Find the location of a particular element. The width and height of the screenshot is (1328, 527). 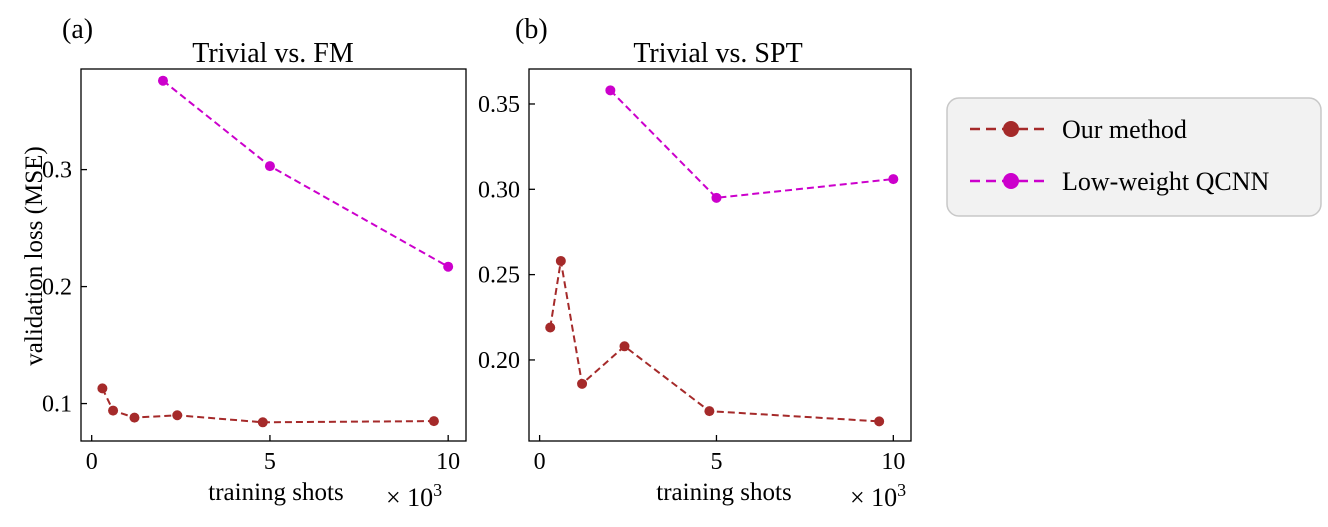

panel-a-ytick-label: 0.2 is located at coordinates (57, 288).